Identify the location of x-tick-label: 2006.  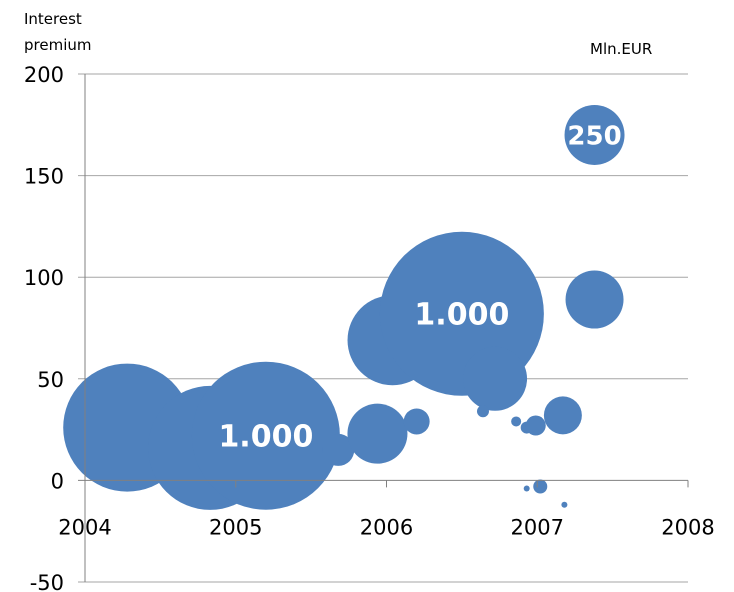
(386, 527).